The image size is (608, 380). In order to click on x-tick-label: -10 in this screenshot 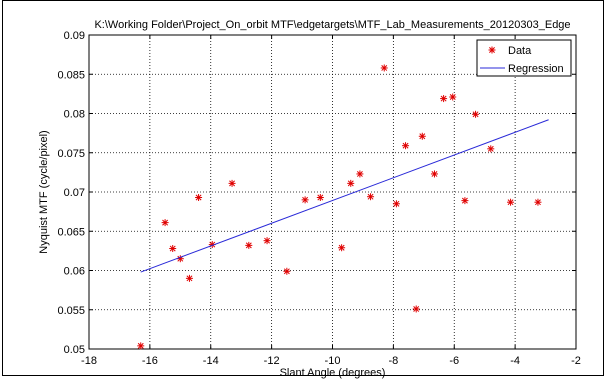, I will do `click(333, 361)`.